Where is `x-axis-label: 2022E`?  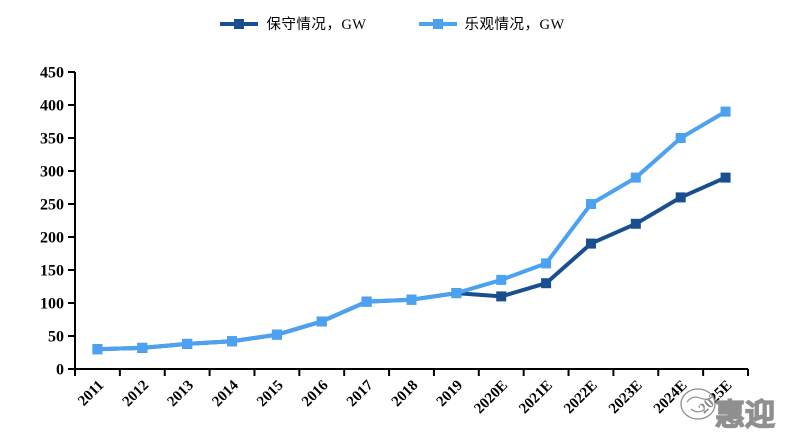 x-axis-label: 2022E is located at coordinates (581, 398).